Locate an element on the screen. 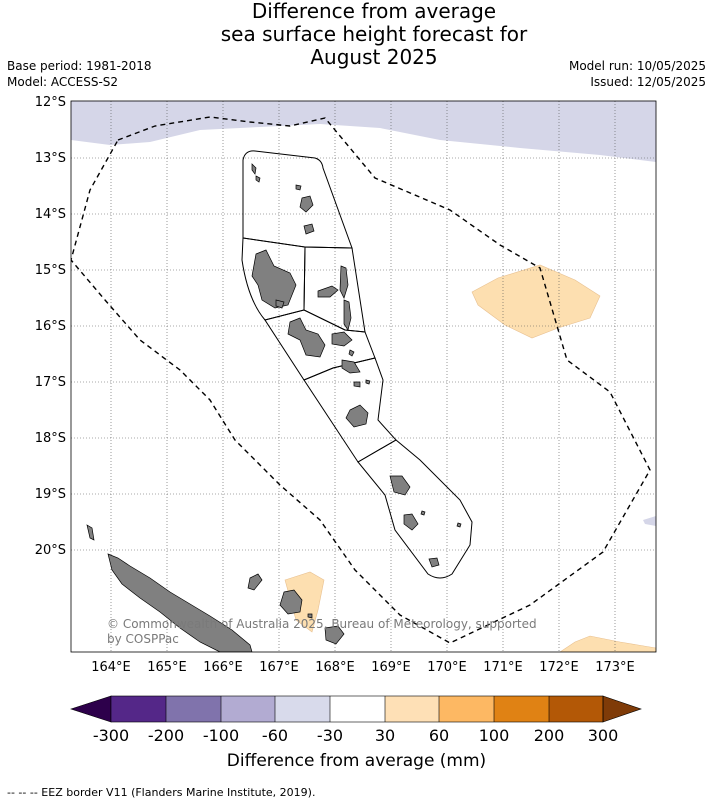 This screenshot has height=804, width=713. new-caledonia is located at coordinates (215, 588).